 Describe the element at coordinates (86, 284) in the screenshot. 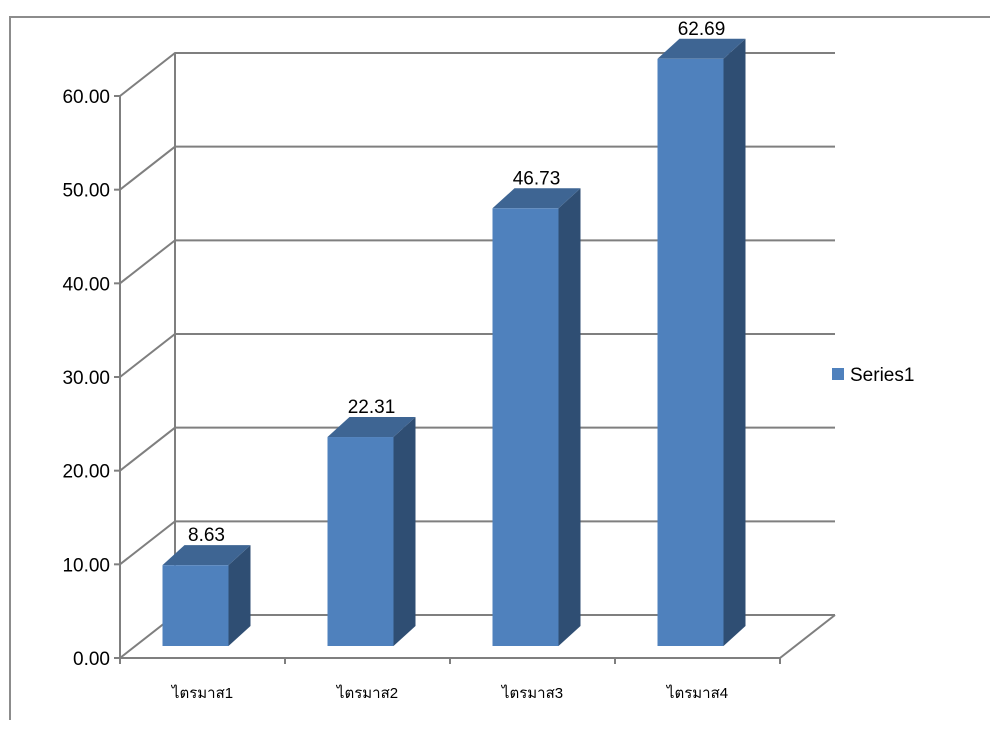

I see `y-tick-label: 40.00` at that location.